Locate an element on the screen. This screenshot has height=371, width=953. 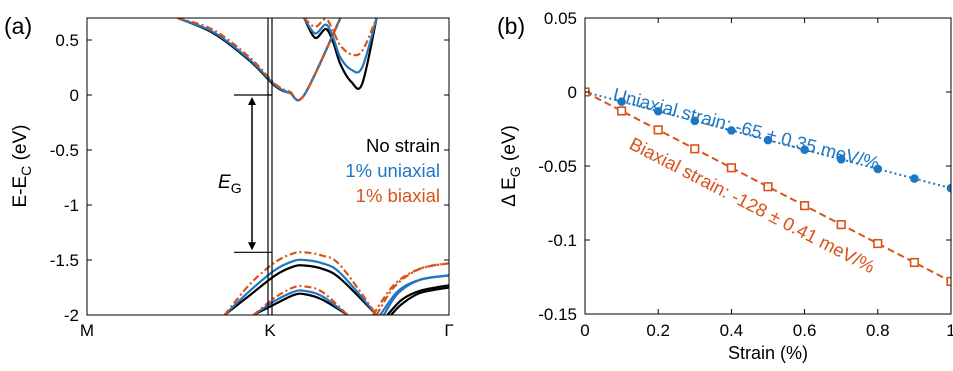
y-axis-label-b-main: Δ E is located at coordinates (509, 192).